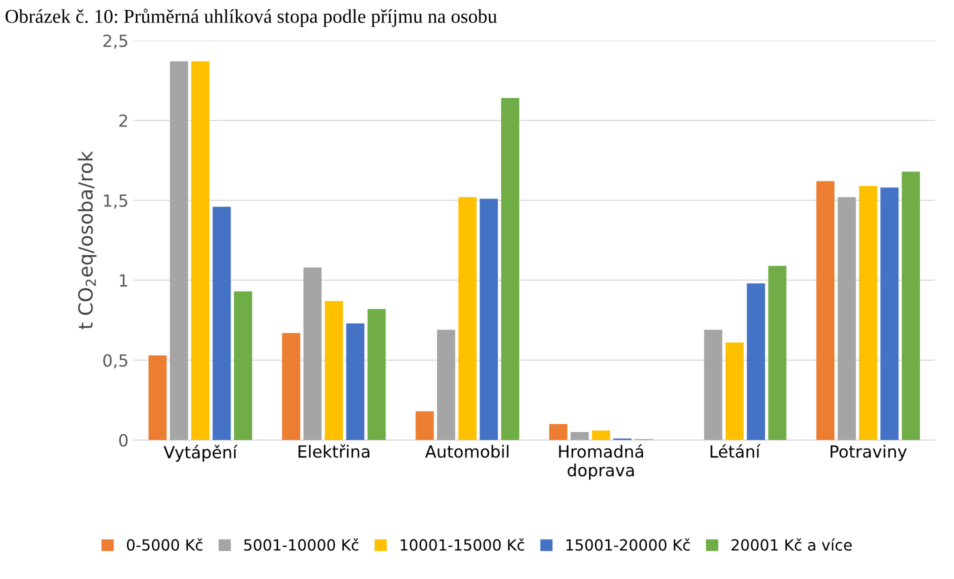 This screenshot has height=579, width=954. Describe the element at coordinates (115, 361) in the screenshot. I see `y-tick-label: 0,5` at that location.